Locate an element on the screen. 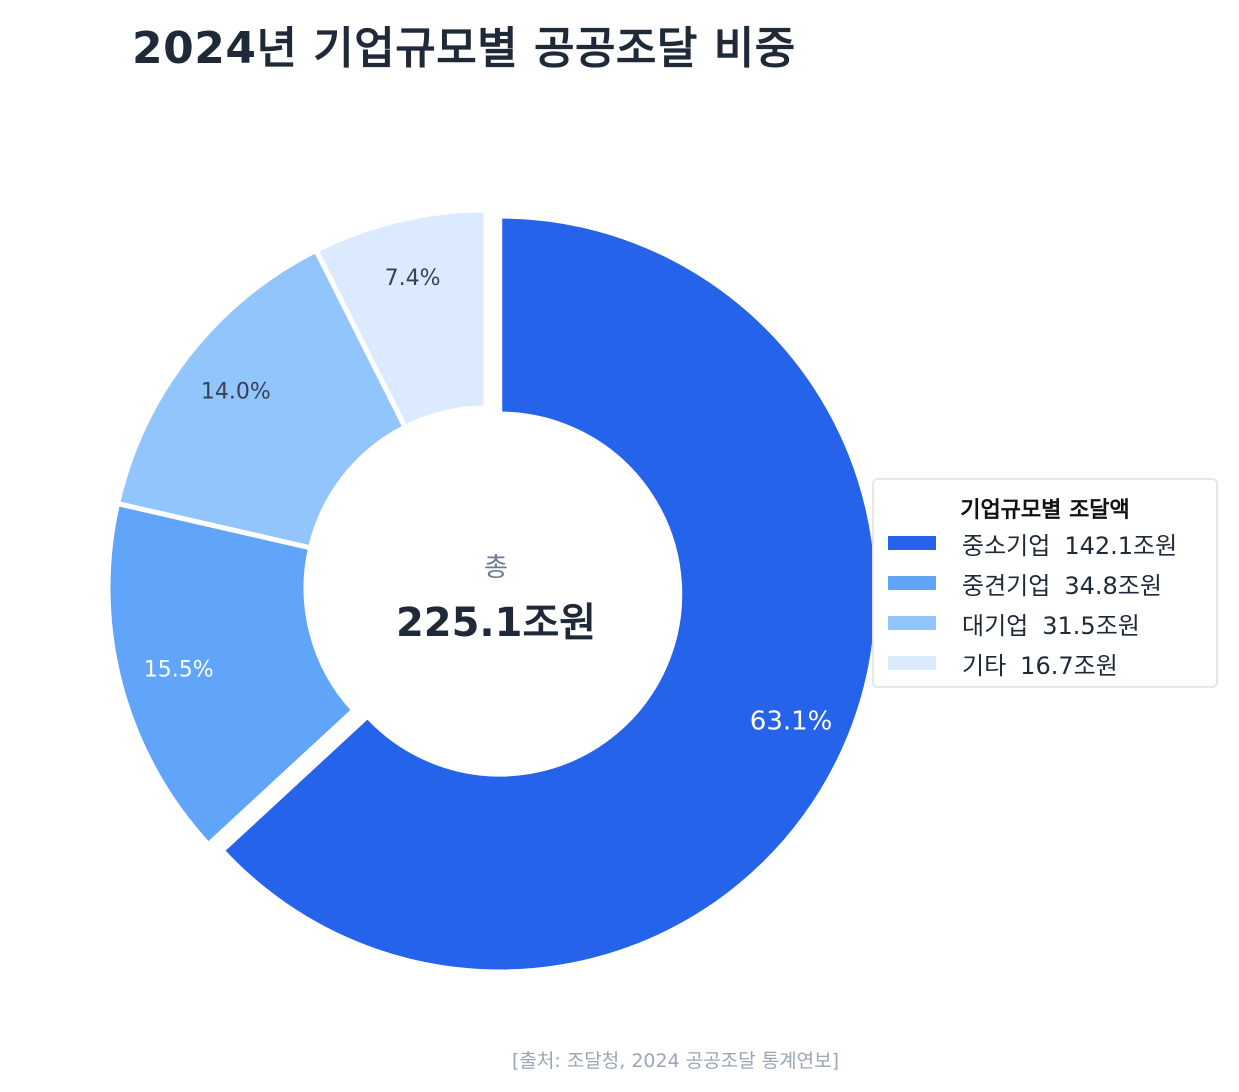 This screenshot has height=1092, width=1239. legend-label: 기타 is located at coordinates (984, 665).